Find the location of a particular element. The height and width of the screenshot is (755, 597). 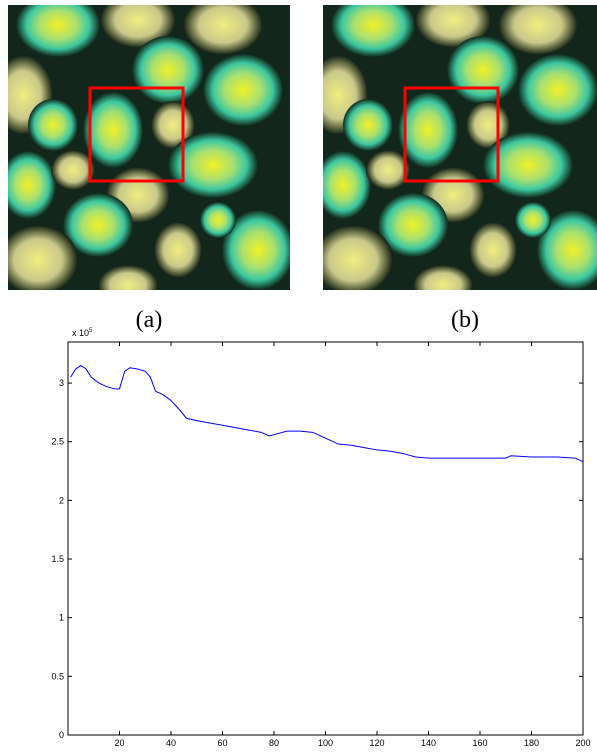

y-tick-label: 3 is located at coordinates (61, 383).